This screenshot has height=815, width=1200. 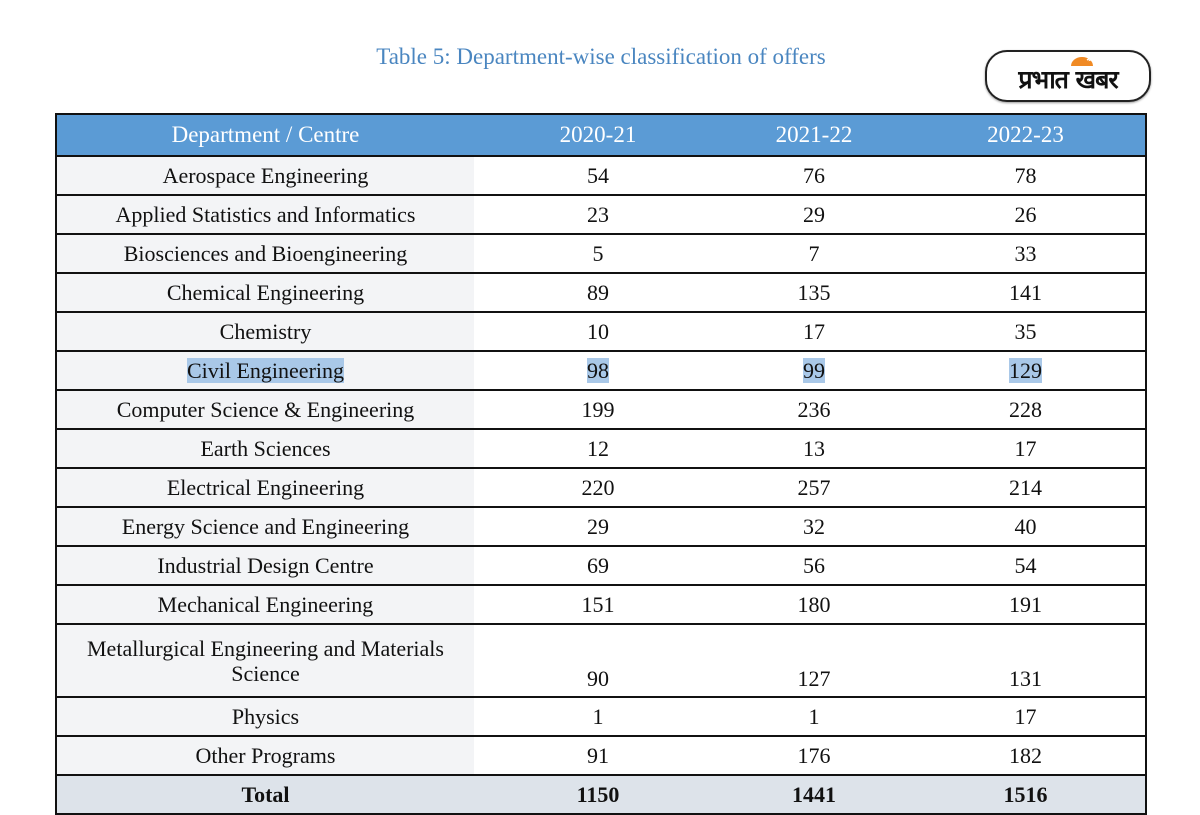 I want to click on value-cell: 131, so click(x=1026, y=660).